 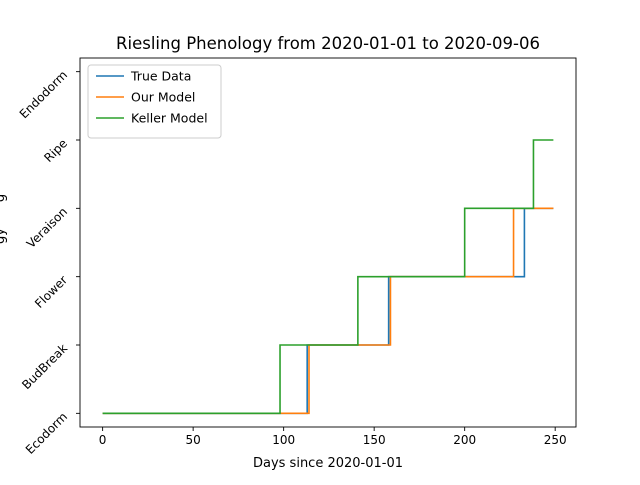 I want to click on x-tick-label: 100, so click(x=283, y=440).